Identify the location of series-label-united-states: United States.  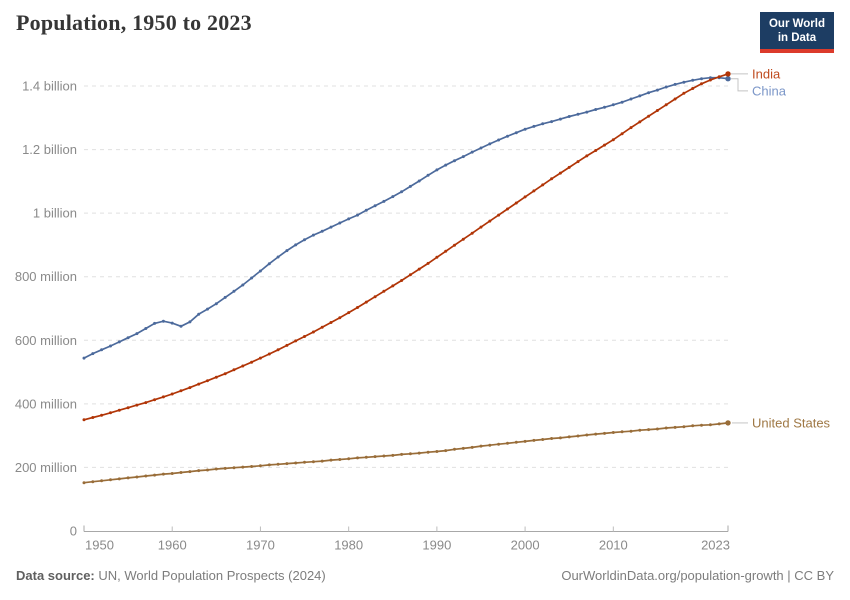
(791, 423).